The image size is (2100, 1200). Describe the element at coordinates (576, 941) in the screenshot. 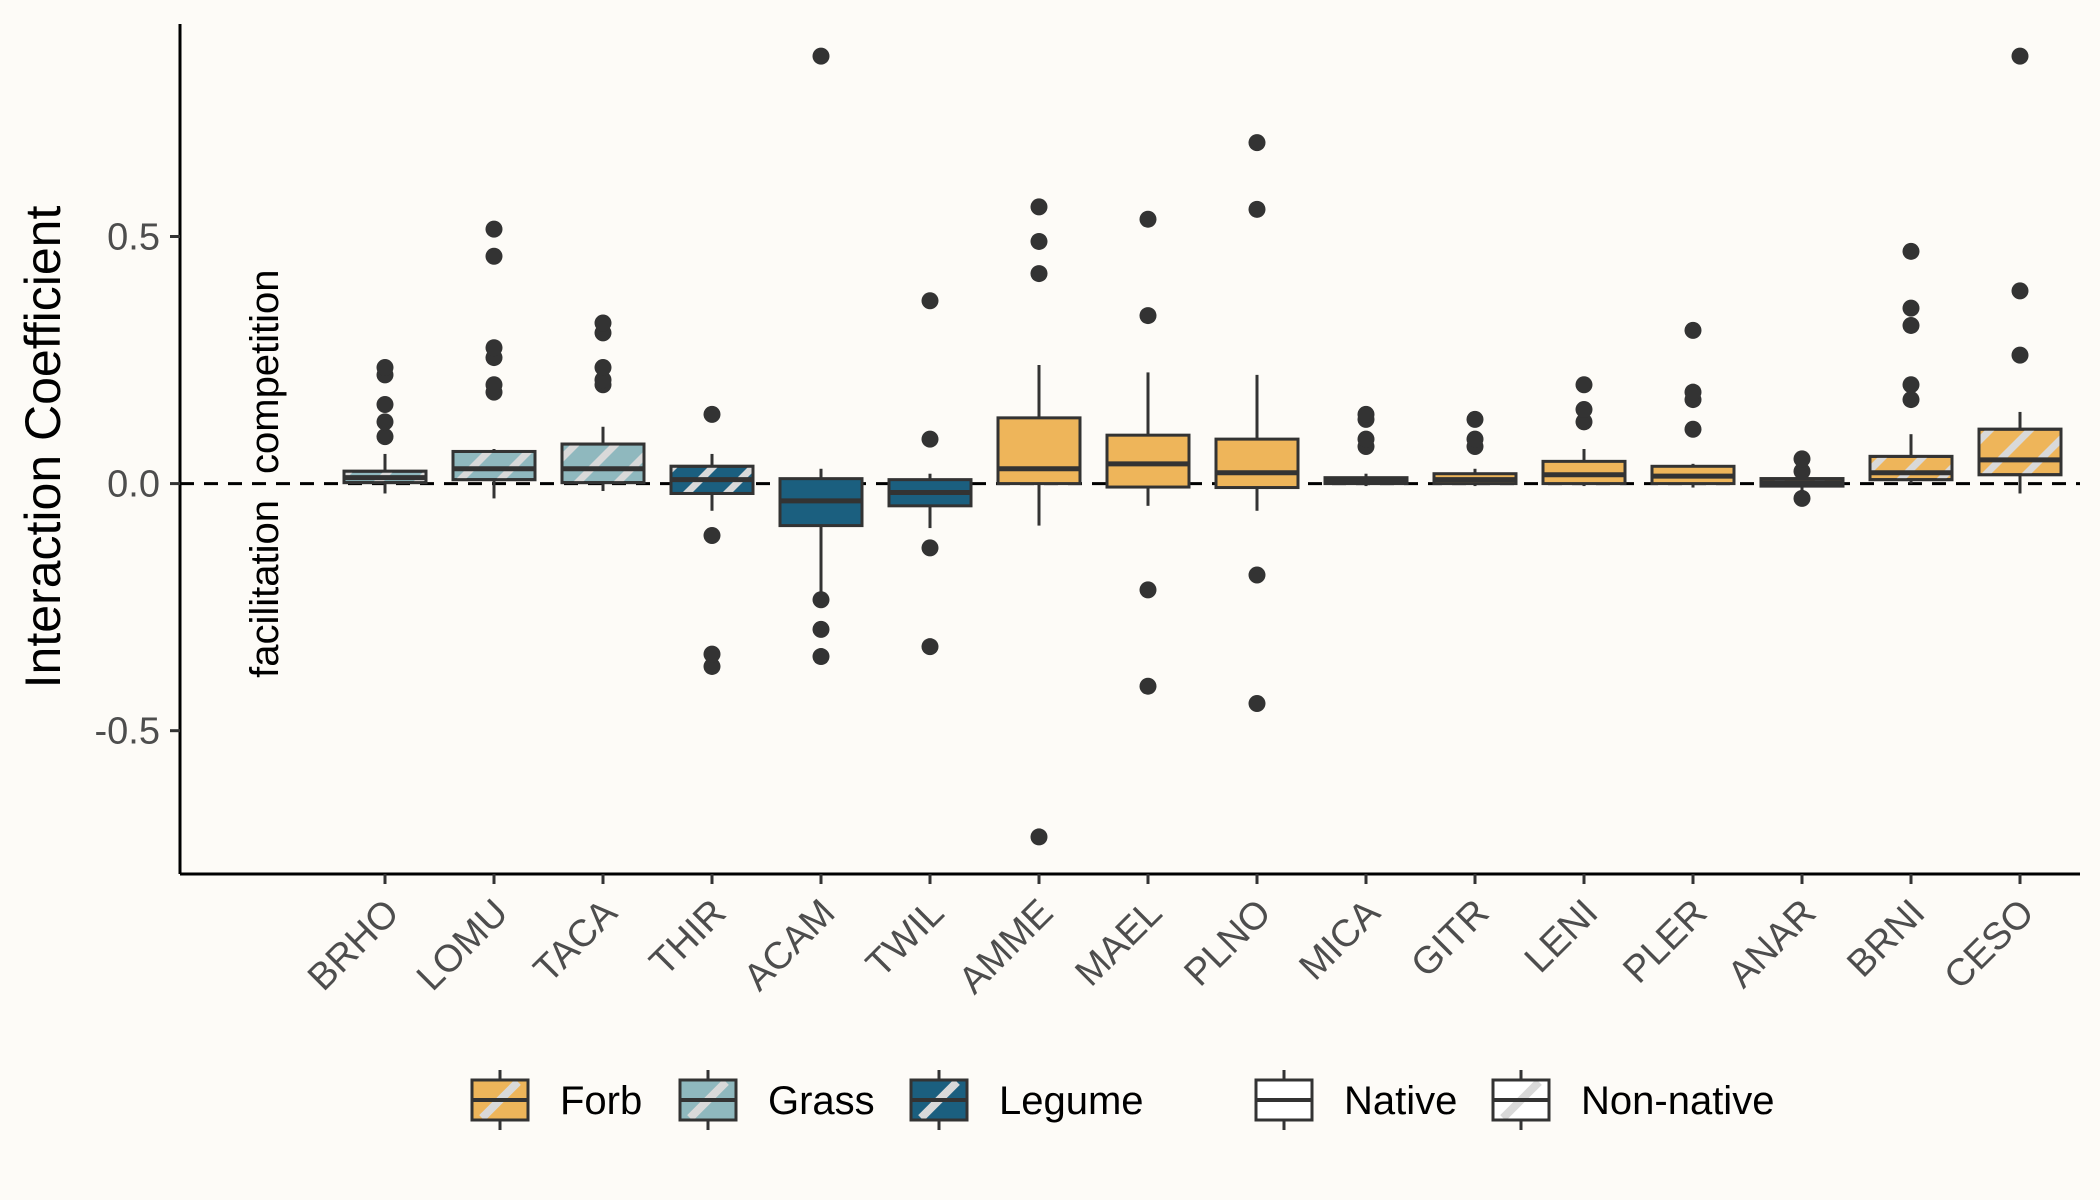

I see `x-tick-label-taca: TACA` at that location.